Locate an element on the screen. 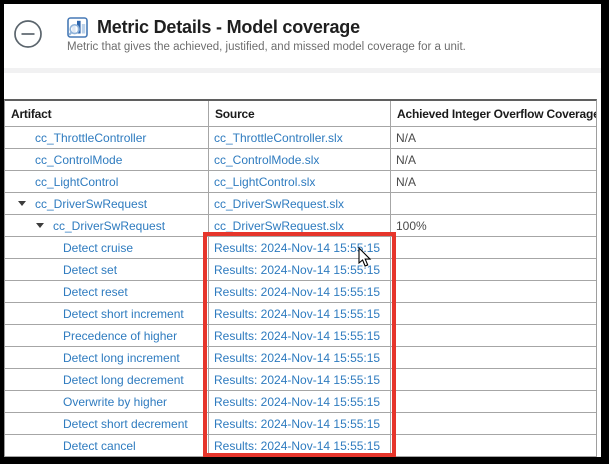 The image size is (609, 464). source-cell: cc_LightControl.slx is located at coordinates (299, 181).